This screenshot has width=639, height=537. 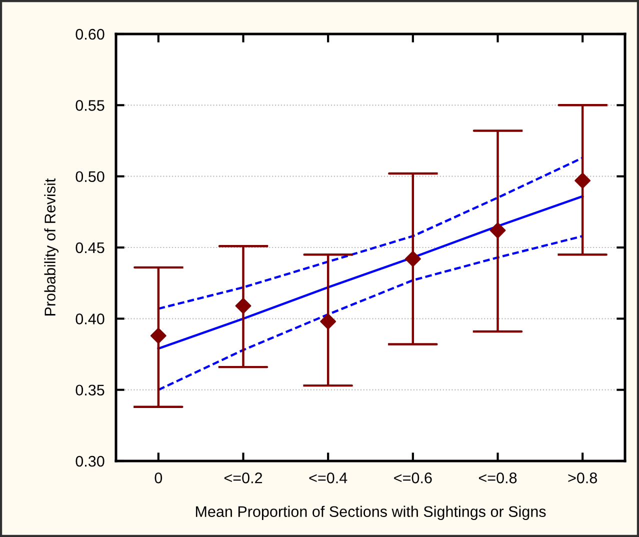 What do you see at coordinates (90, 390) in the screenshot?
I see `y-tick-label: 0.35` at bounding box center [90, 390].